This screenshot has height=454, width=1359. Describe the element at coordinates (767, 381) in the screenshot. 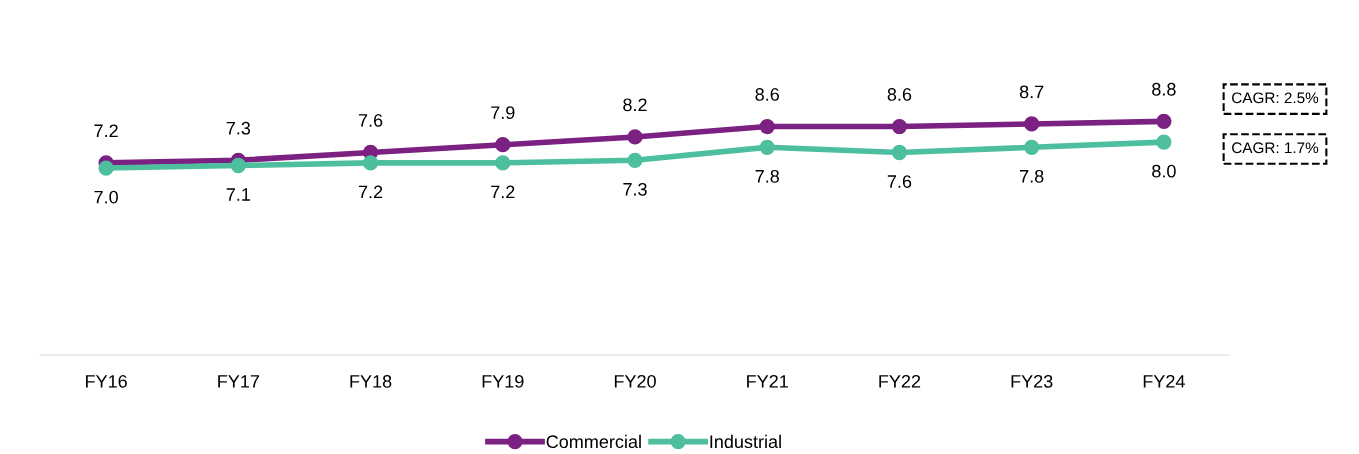

I see `x-tick-label: FY21` at that location.